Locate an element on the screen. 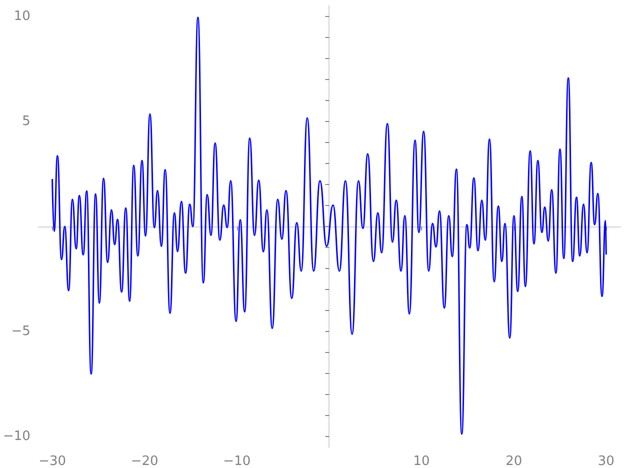 This screenshot has height=468, width=627. x-tick-label: 10 is located at coordinates (421, 461).